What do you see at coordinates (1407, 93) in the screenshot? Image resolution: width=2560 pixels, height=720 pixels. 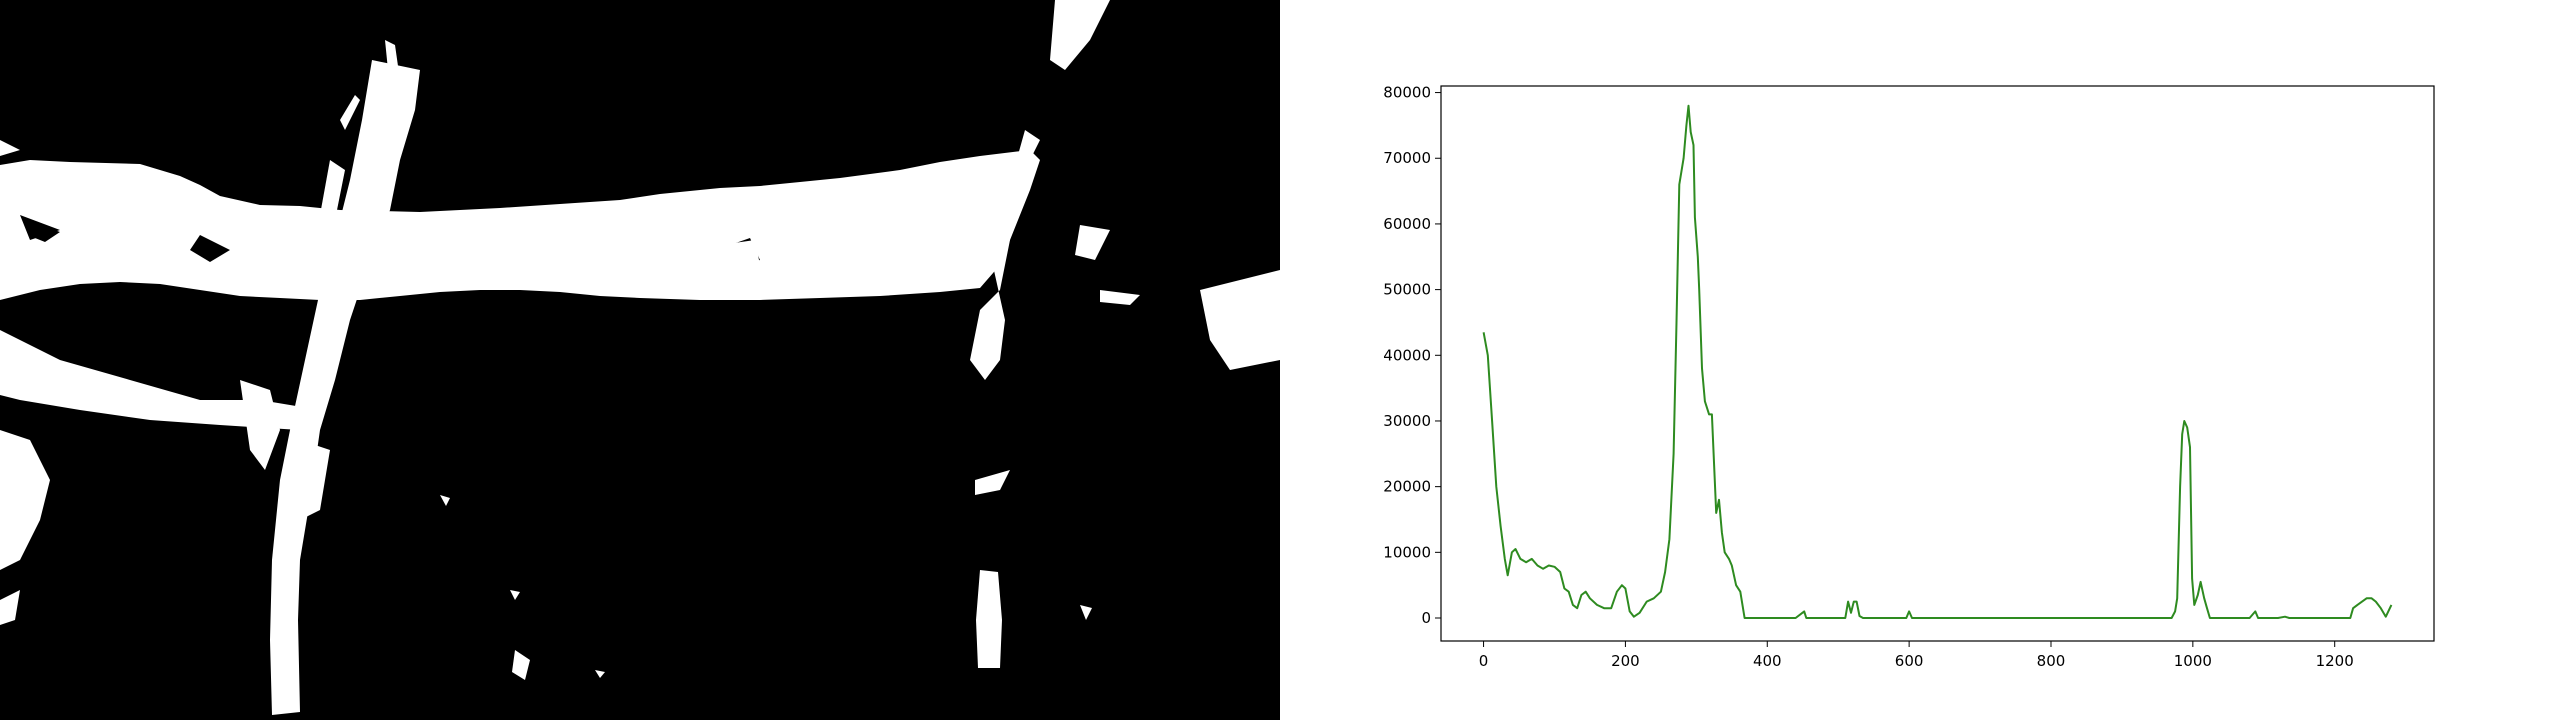 I see `y-tick-label: 80000` at bounding box center [1407, 93].